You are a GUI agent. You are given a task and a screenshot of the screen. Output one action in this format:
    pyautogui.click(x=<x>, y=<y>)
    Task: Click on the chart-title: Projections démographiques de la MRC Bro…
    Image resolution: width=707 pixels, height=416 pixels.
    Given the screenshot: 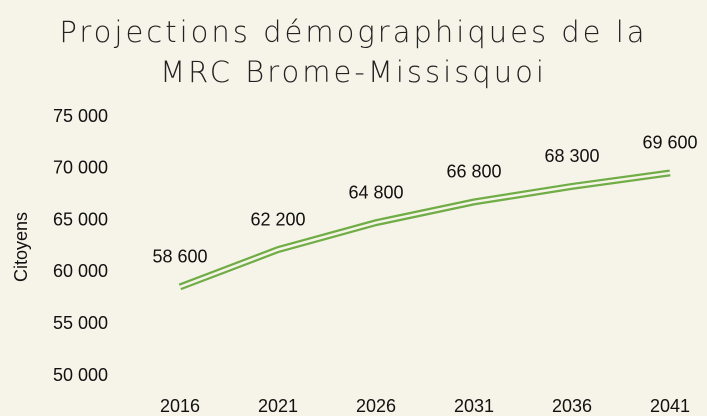 What is the action you would take?
    pyautogui.click(x=353, y=52)
    